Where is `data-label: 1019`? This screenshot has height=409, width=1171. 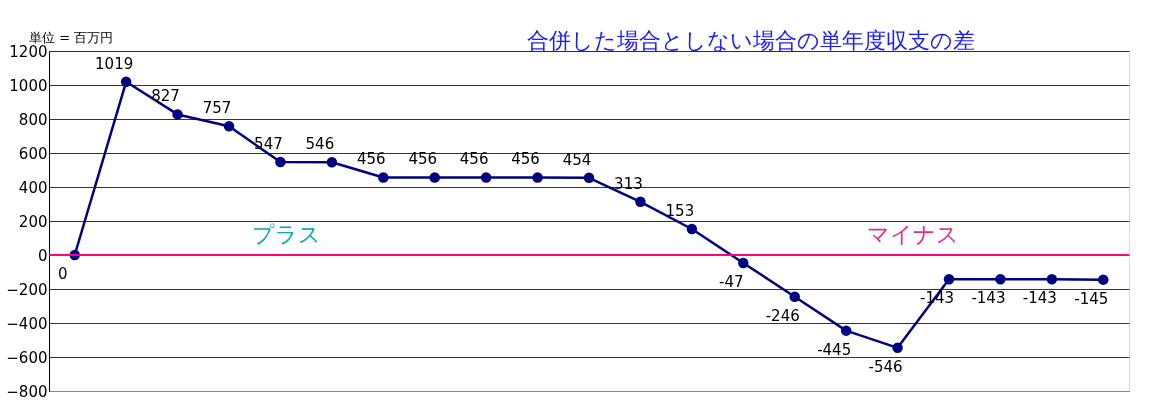 data-label: 1019 is located at coordinates (114, 63).